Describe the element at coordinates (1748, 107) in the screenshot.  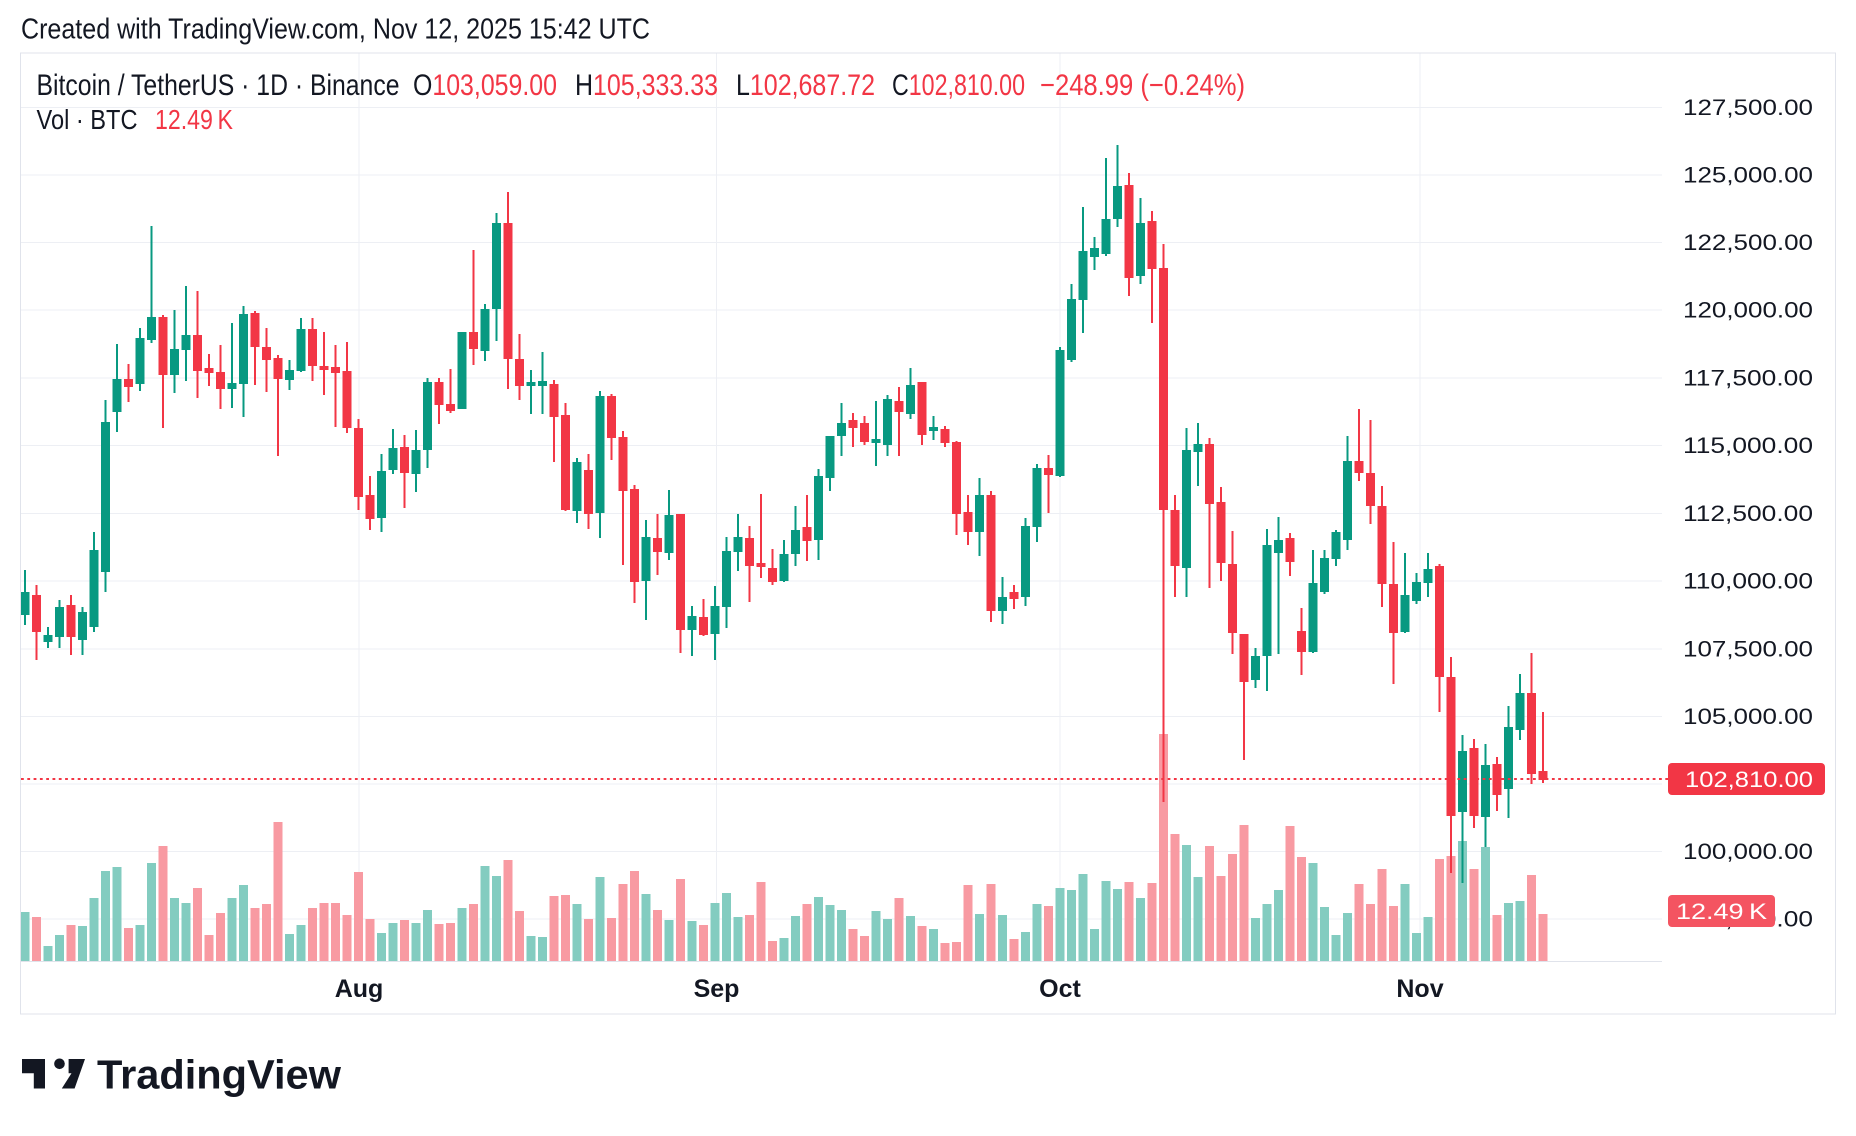
I see `svg-text: 127,500.00` at that location.